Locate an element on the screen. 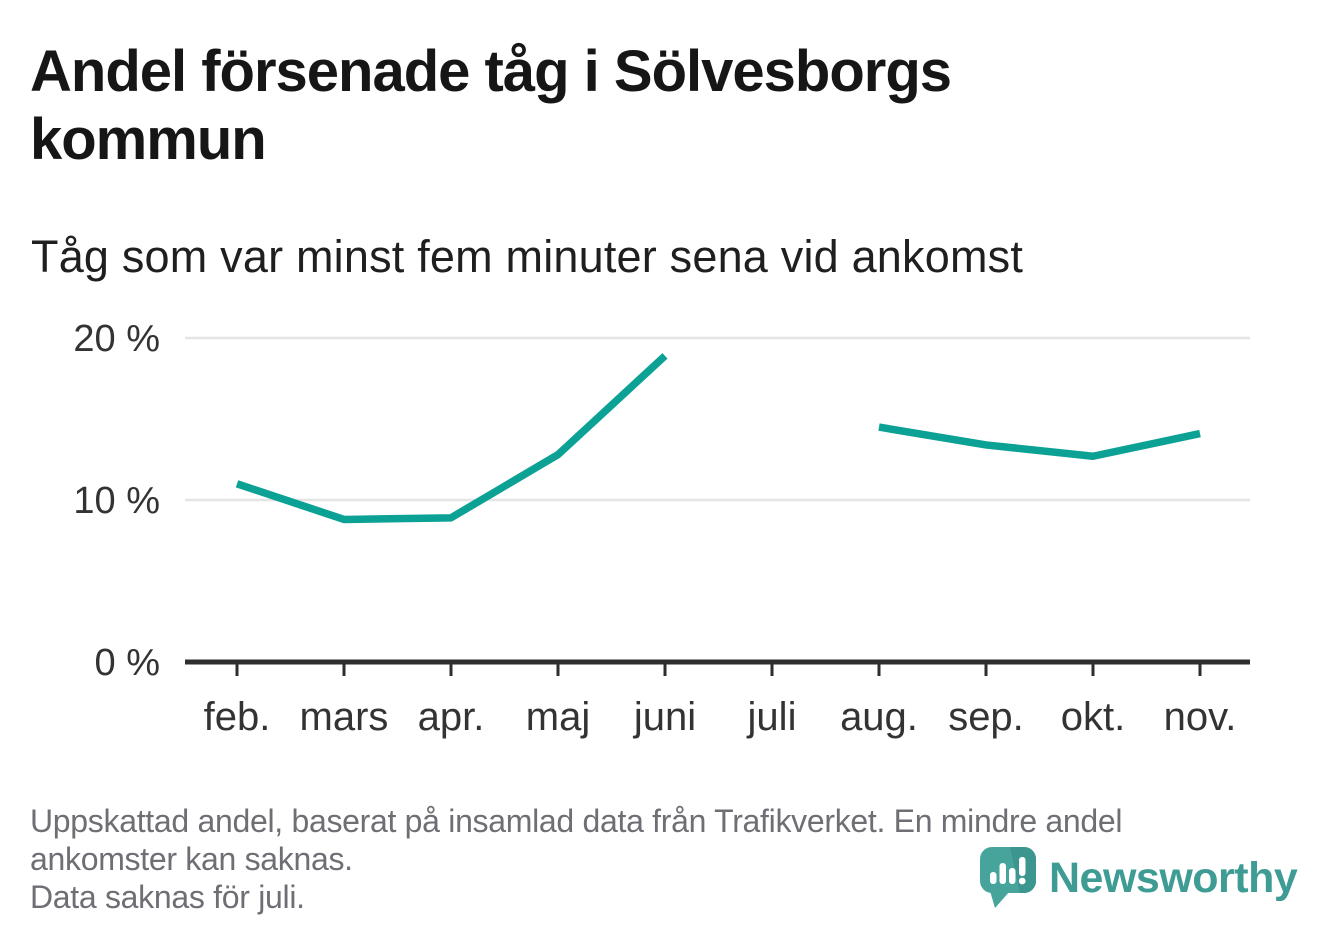  x-tick-label: nov. is located at coordinates (1200, 717).